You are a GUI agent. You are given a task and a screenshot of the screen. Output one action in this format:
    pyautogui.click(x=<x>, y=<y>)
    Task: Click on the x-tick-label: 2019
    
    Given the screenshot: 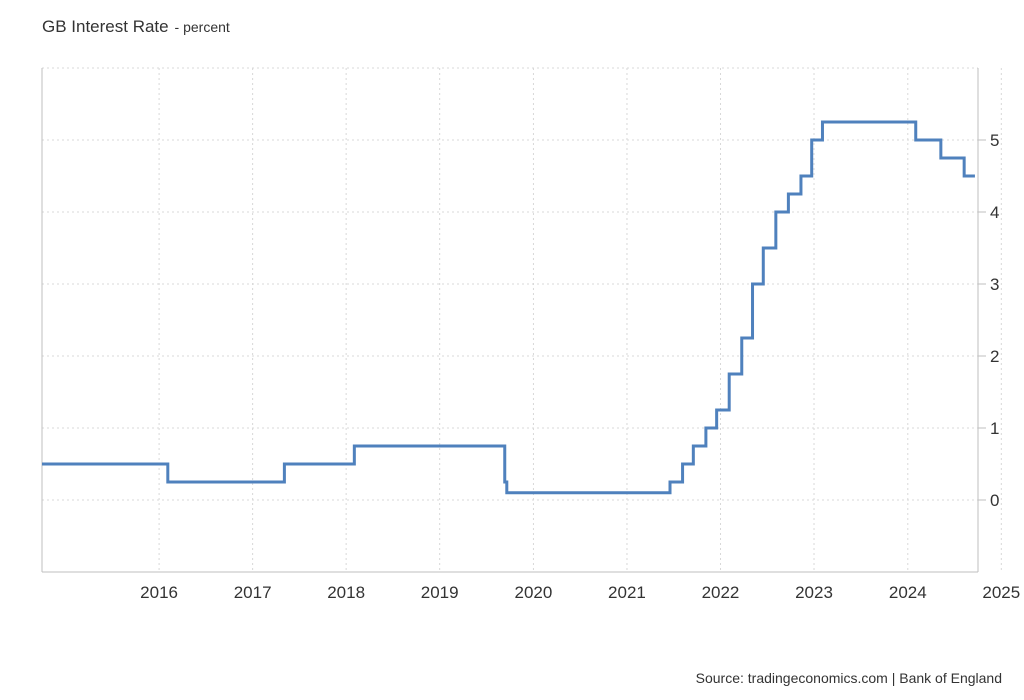 What is the action you would take?
    pyautogui.click(x=440, y=592)
    